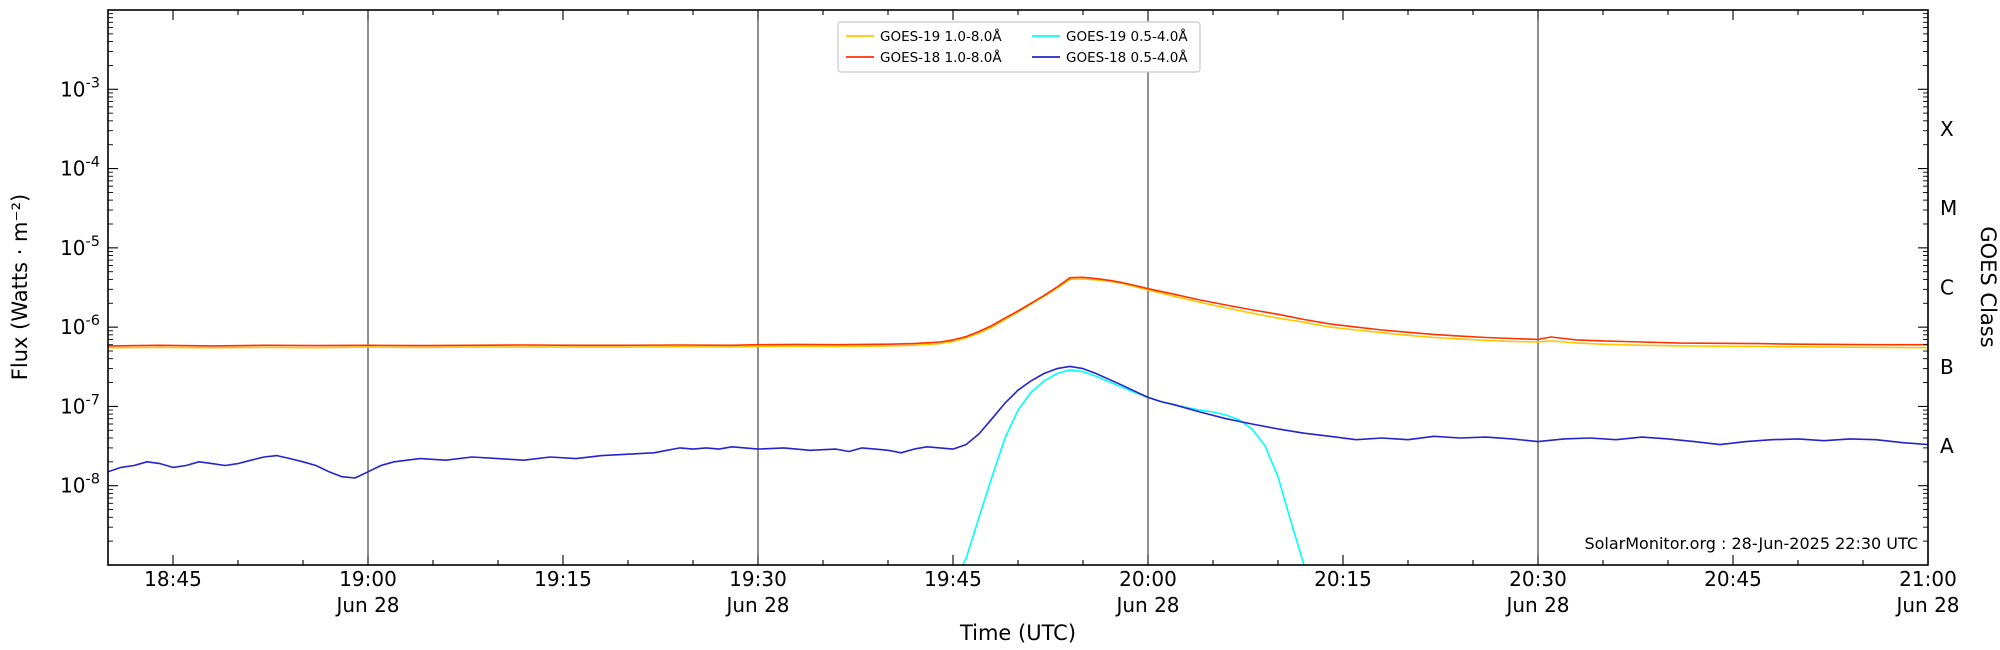 The width and height of the screenshot is (2000, 650). I want to click on y-tick-label: 10⁻⁵, so click(80, 247).